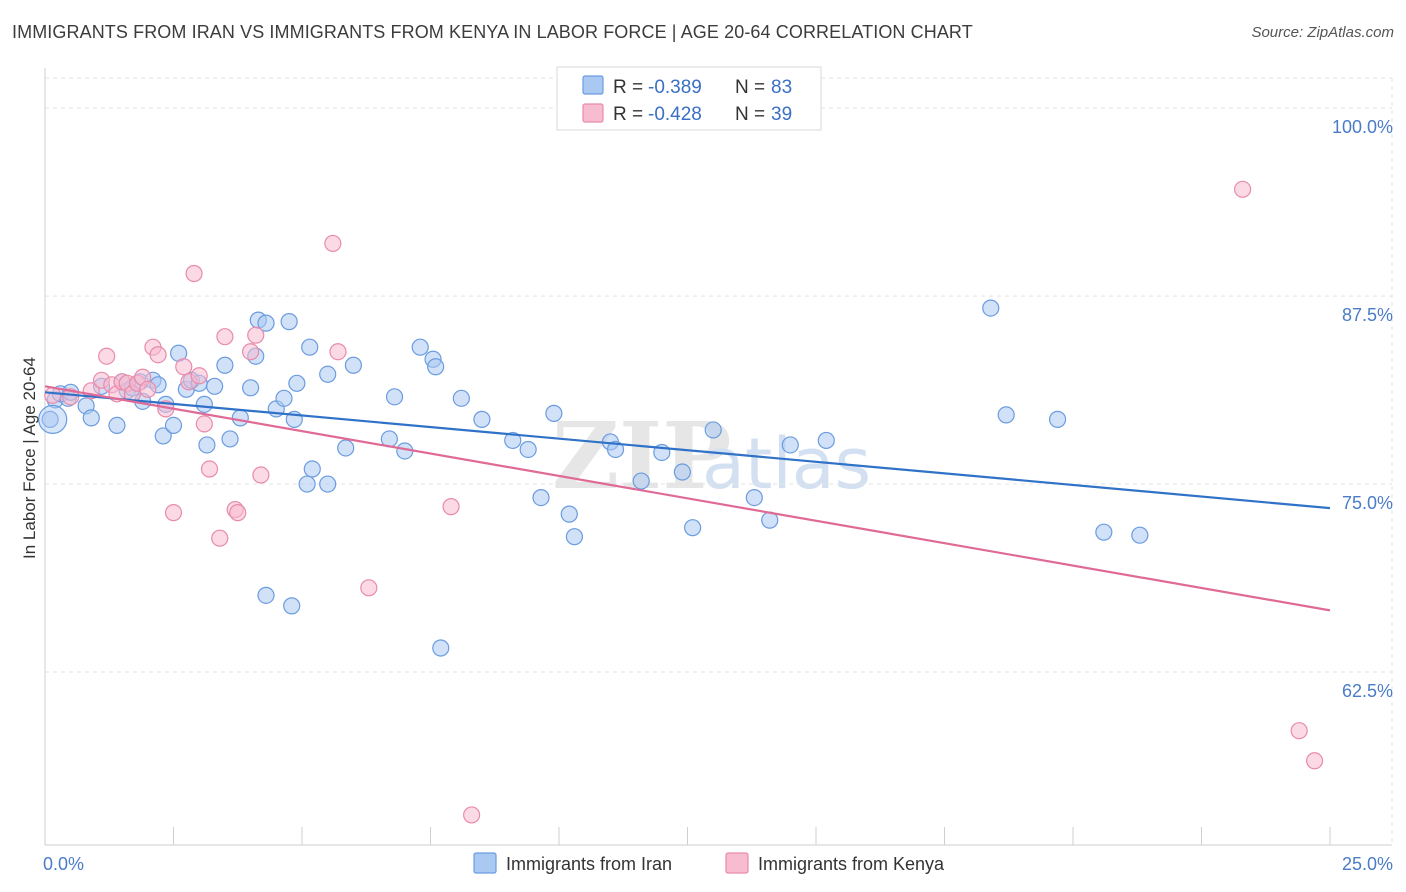  Describe the element at coordinates (1367, 315) in the screenshot. I see `y-tick-label-2: 87.5%` at that location.